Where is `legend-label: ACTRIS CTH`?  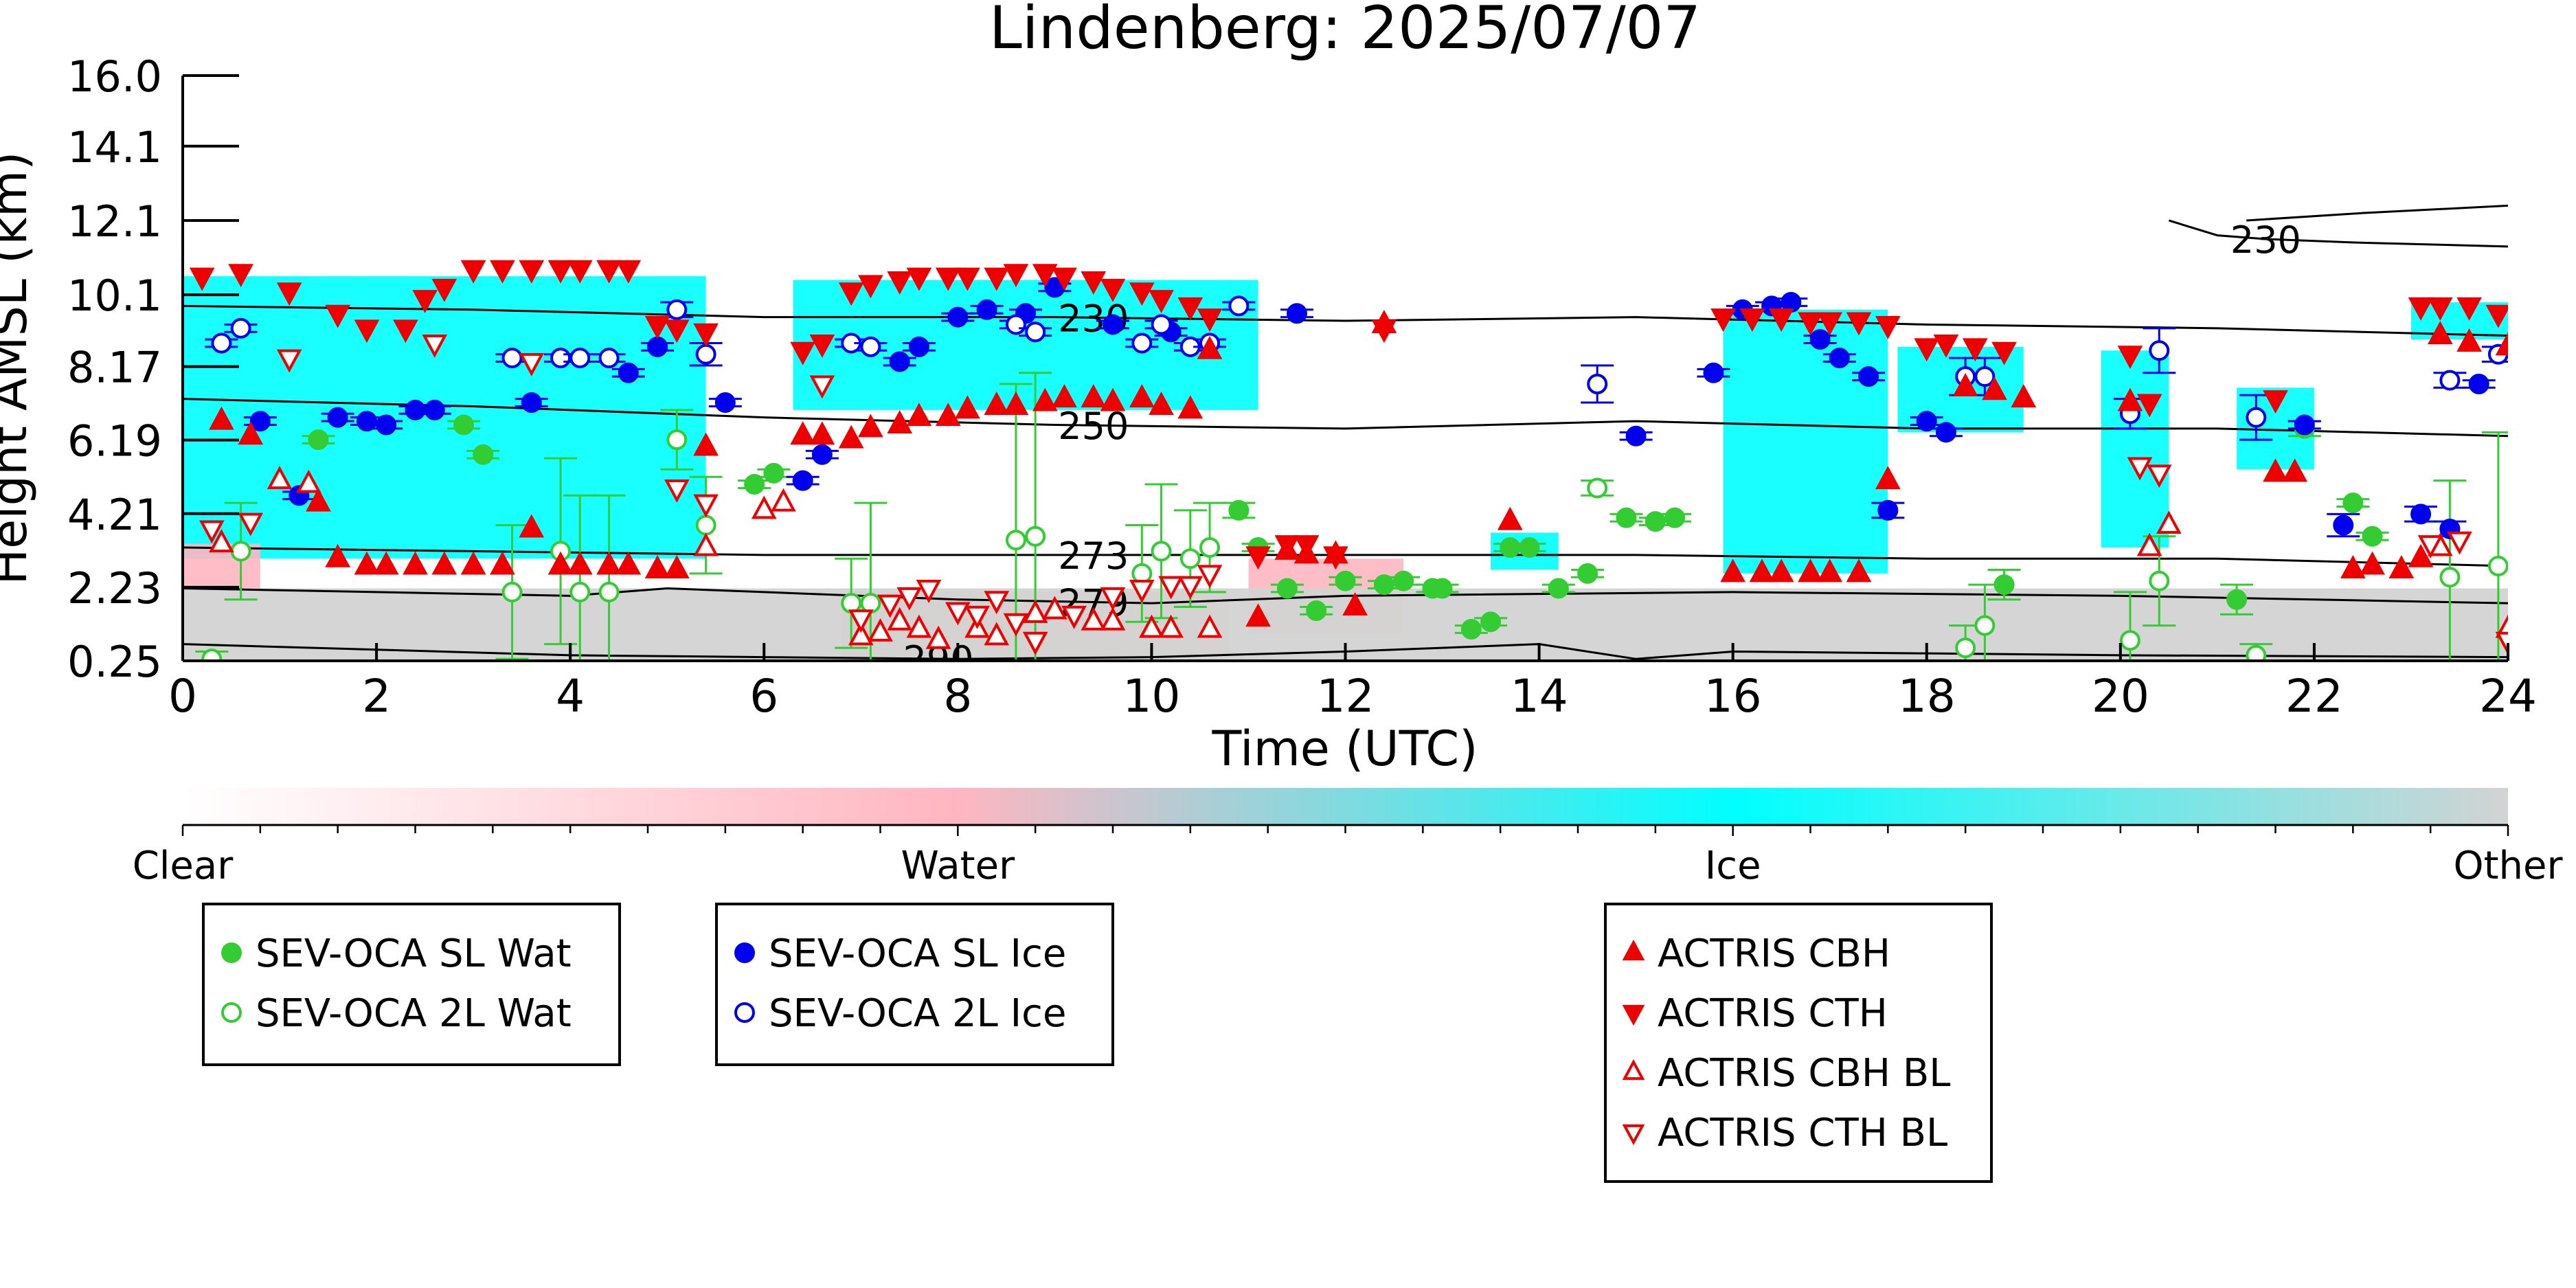 legend-label: ACTRIS CTH is located at coordinates (1773, 1013).